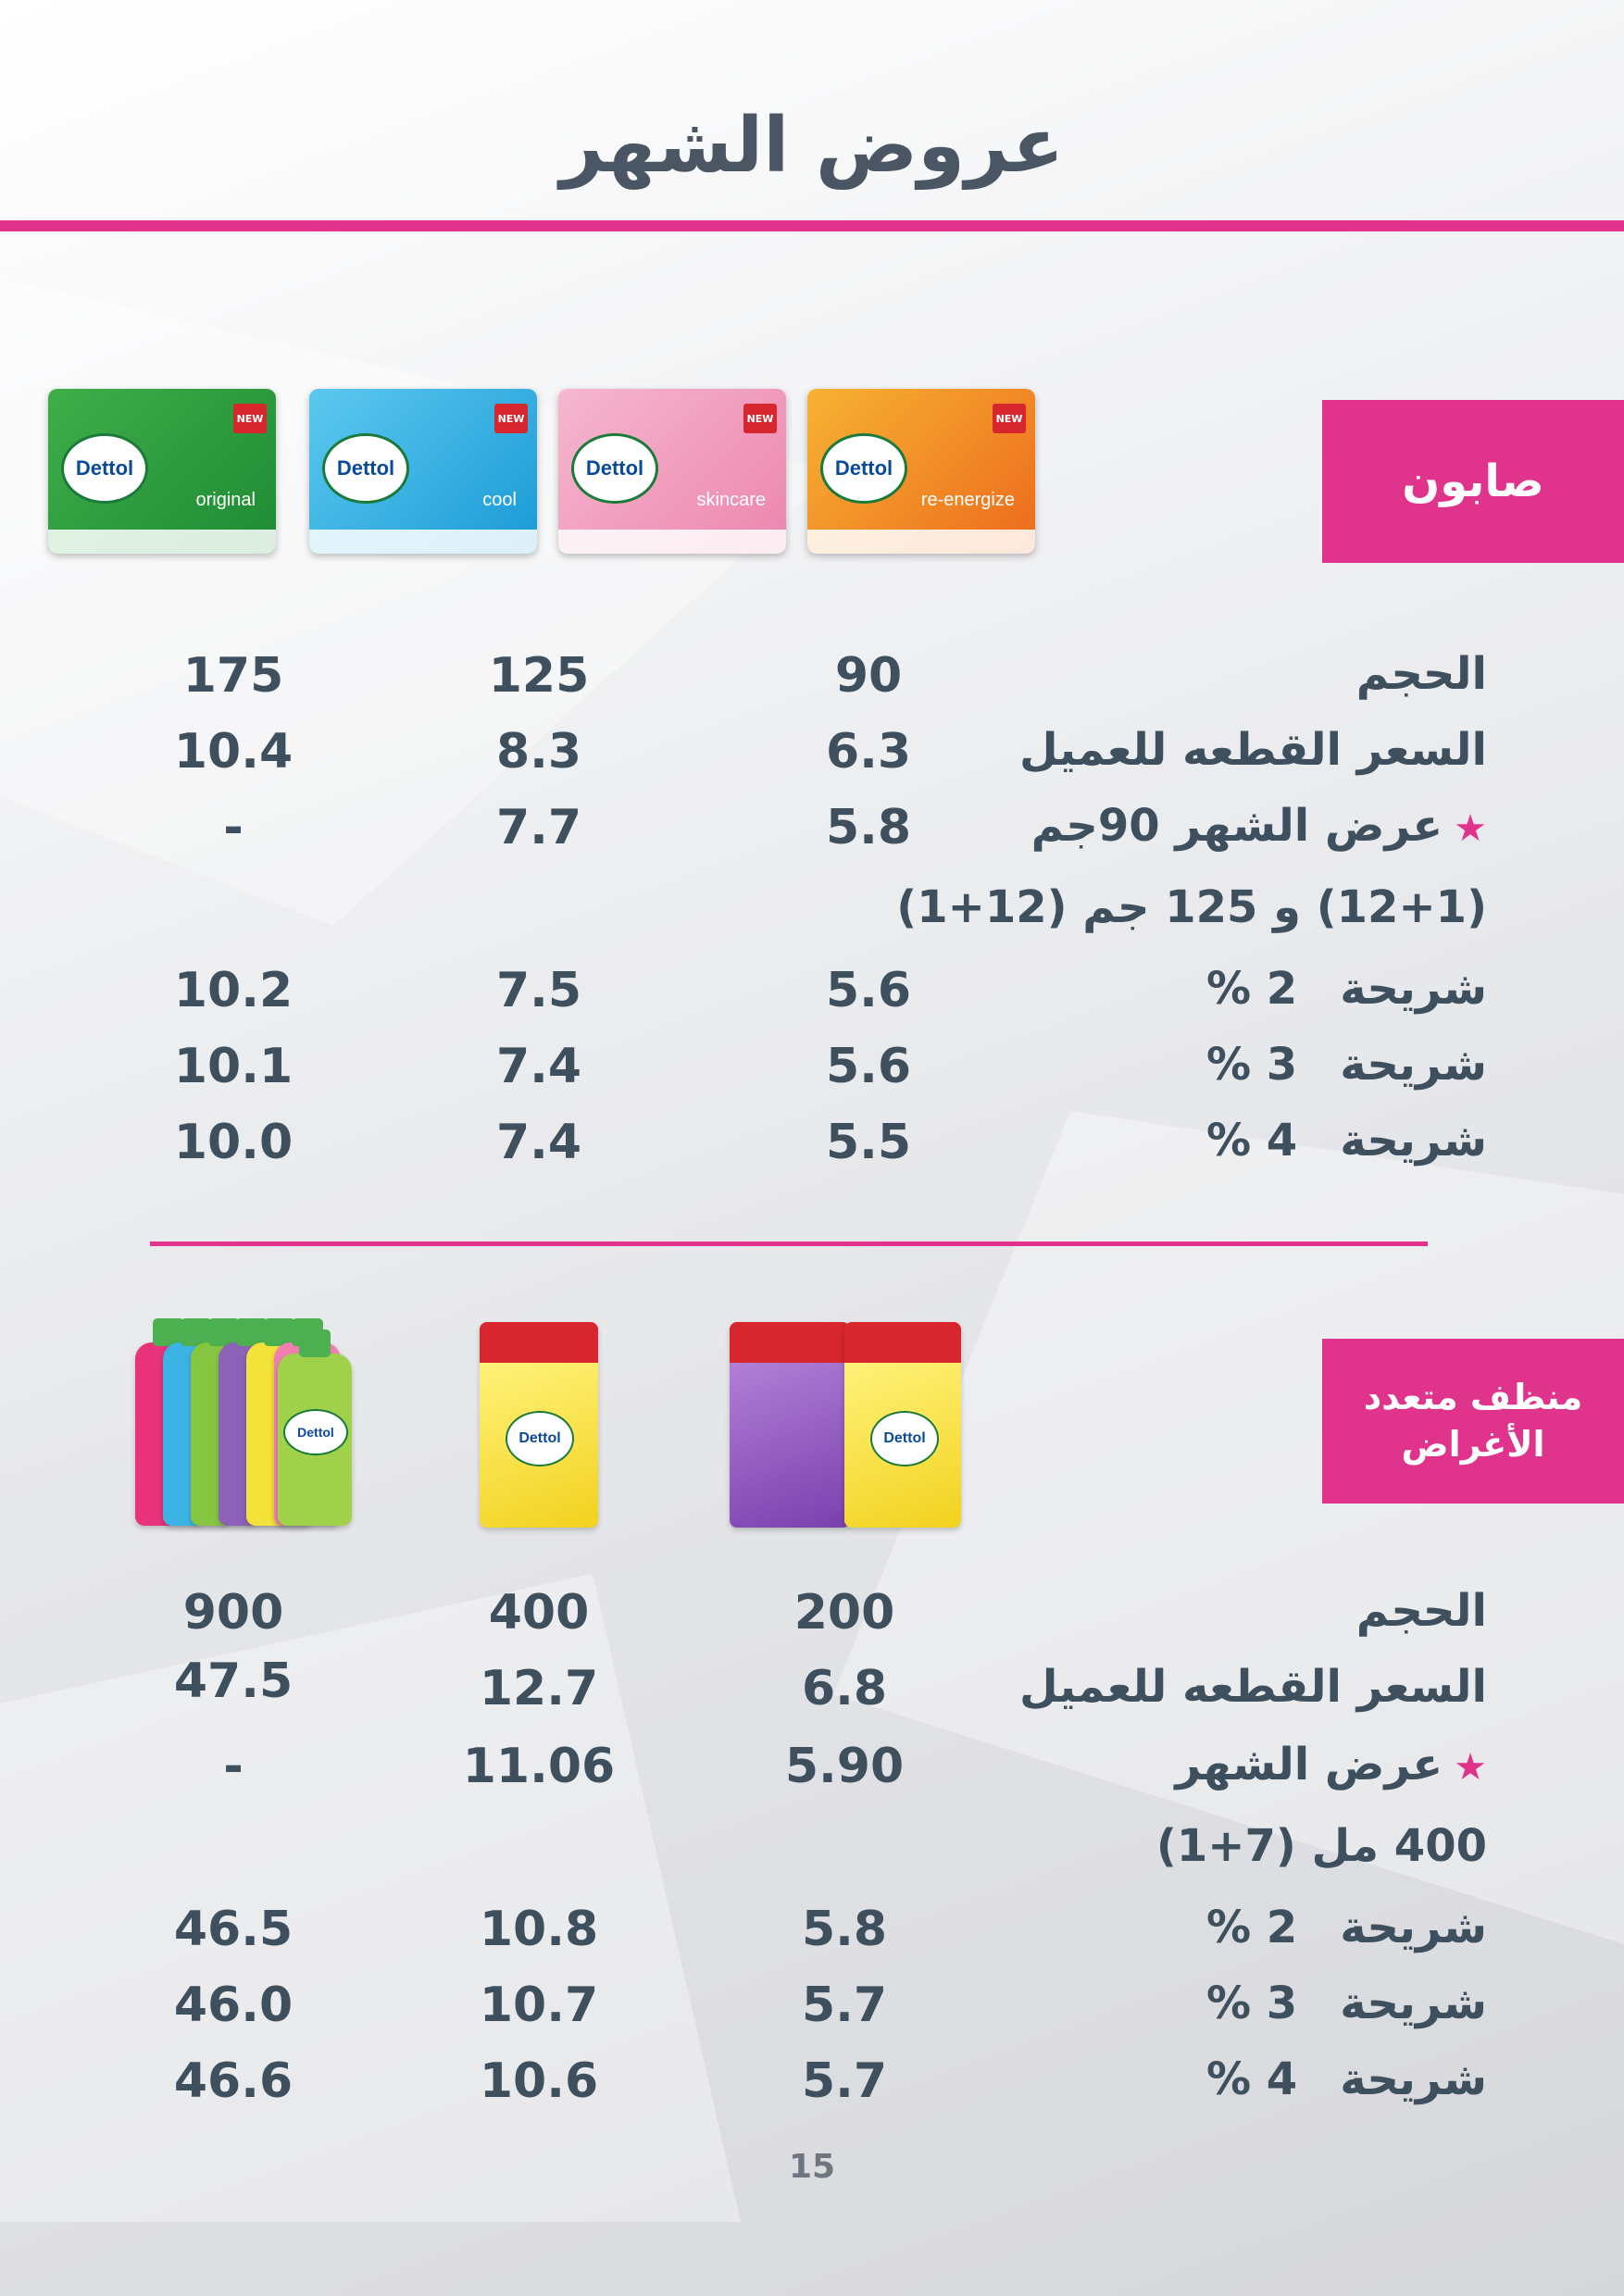 The width and height of the screenshot is (1624, 2296). I want to click on pouch-lavender, so click(790, 1425).